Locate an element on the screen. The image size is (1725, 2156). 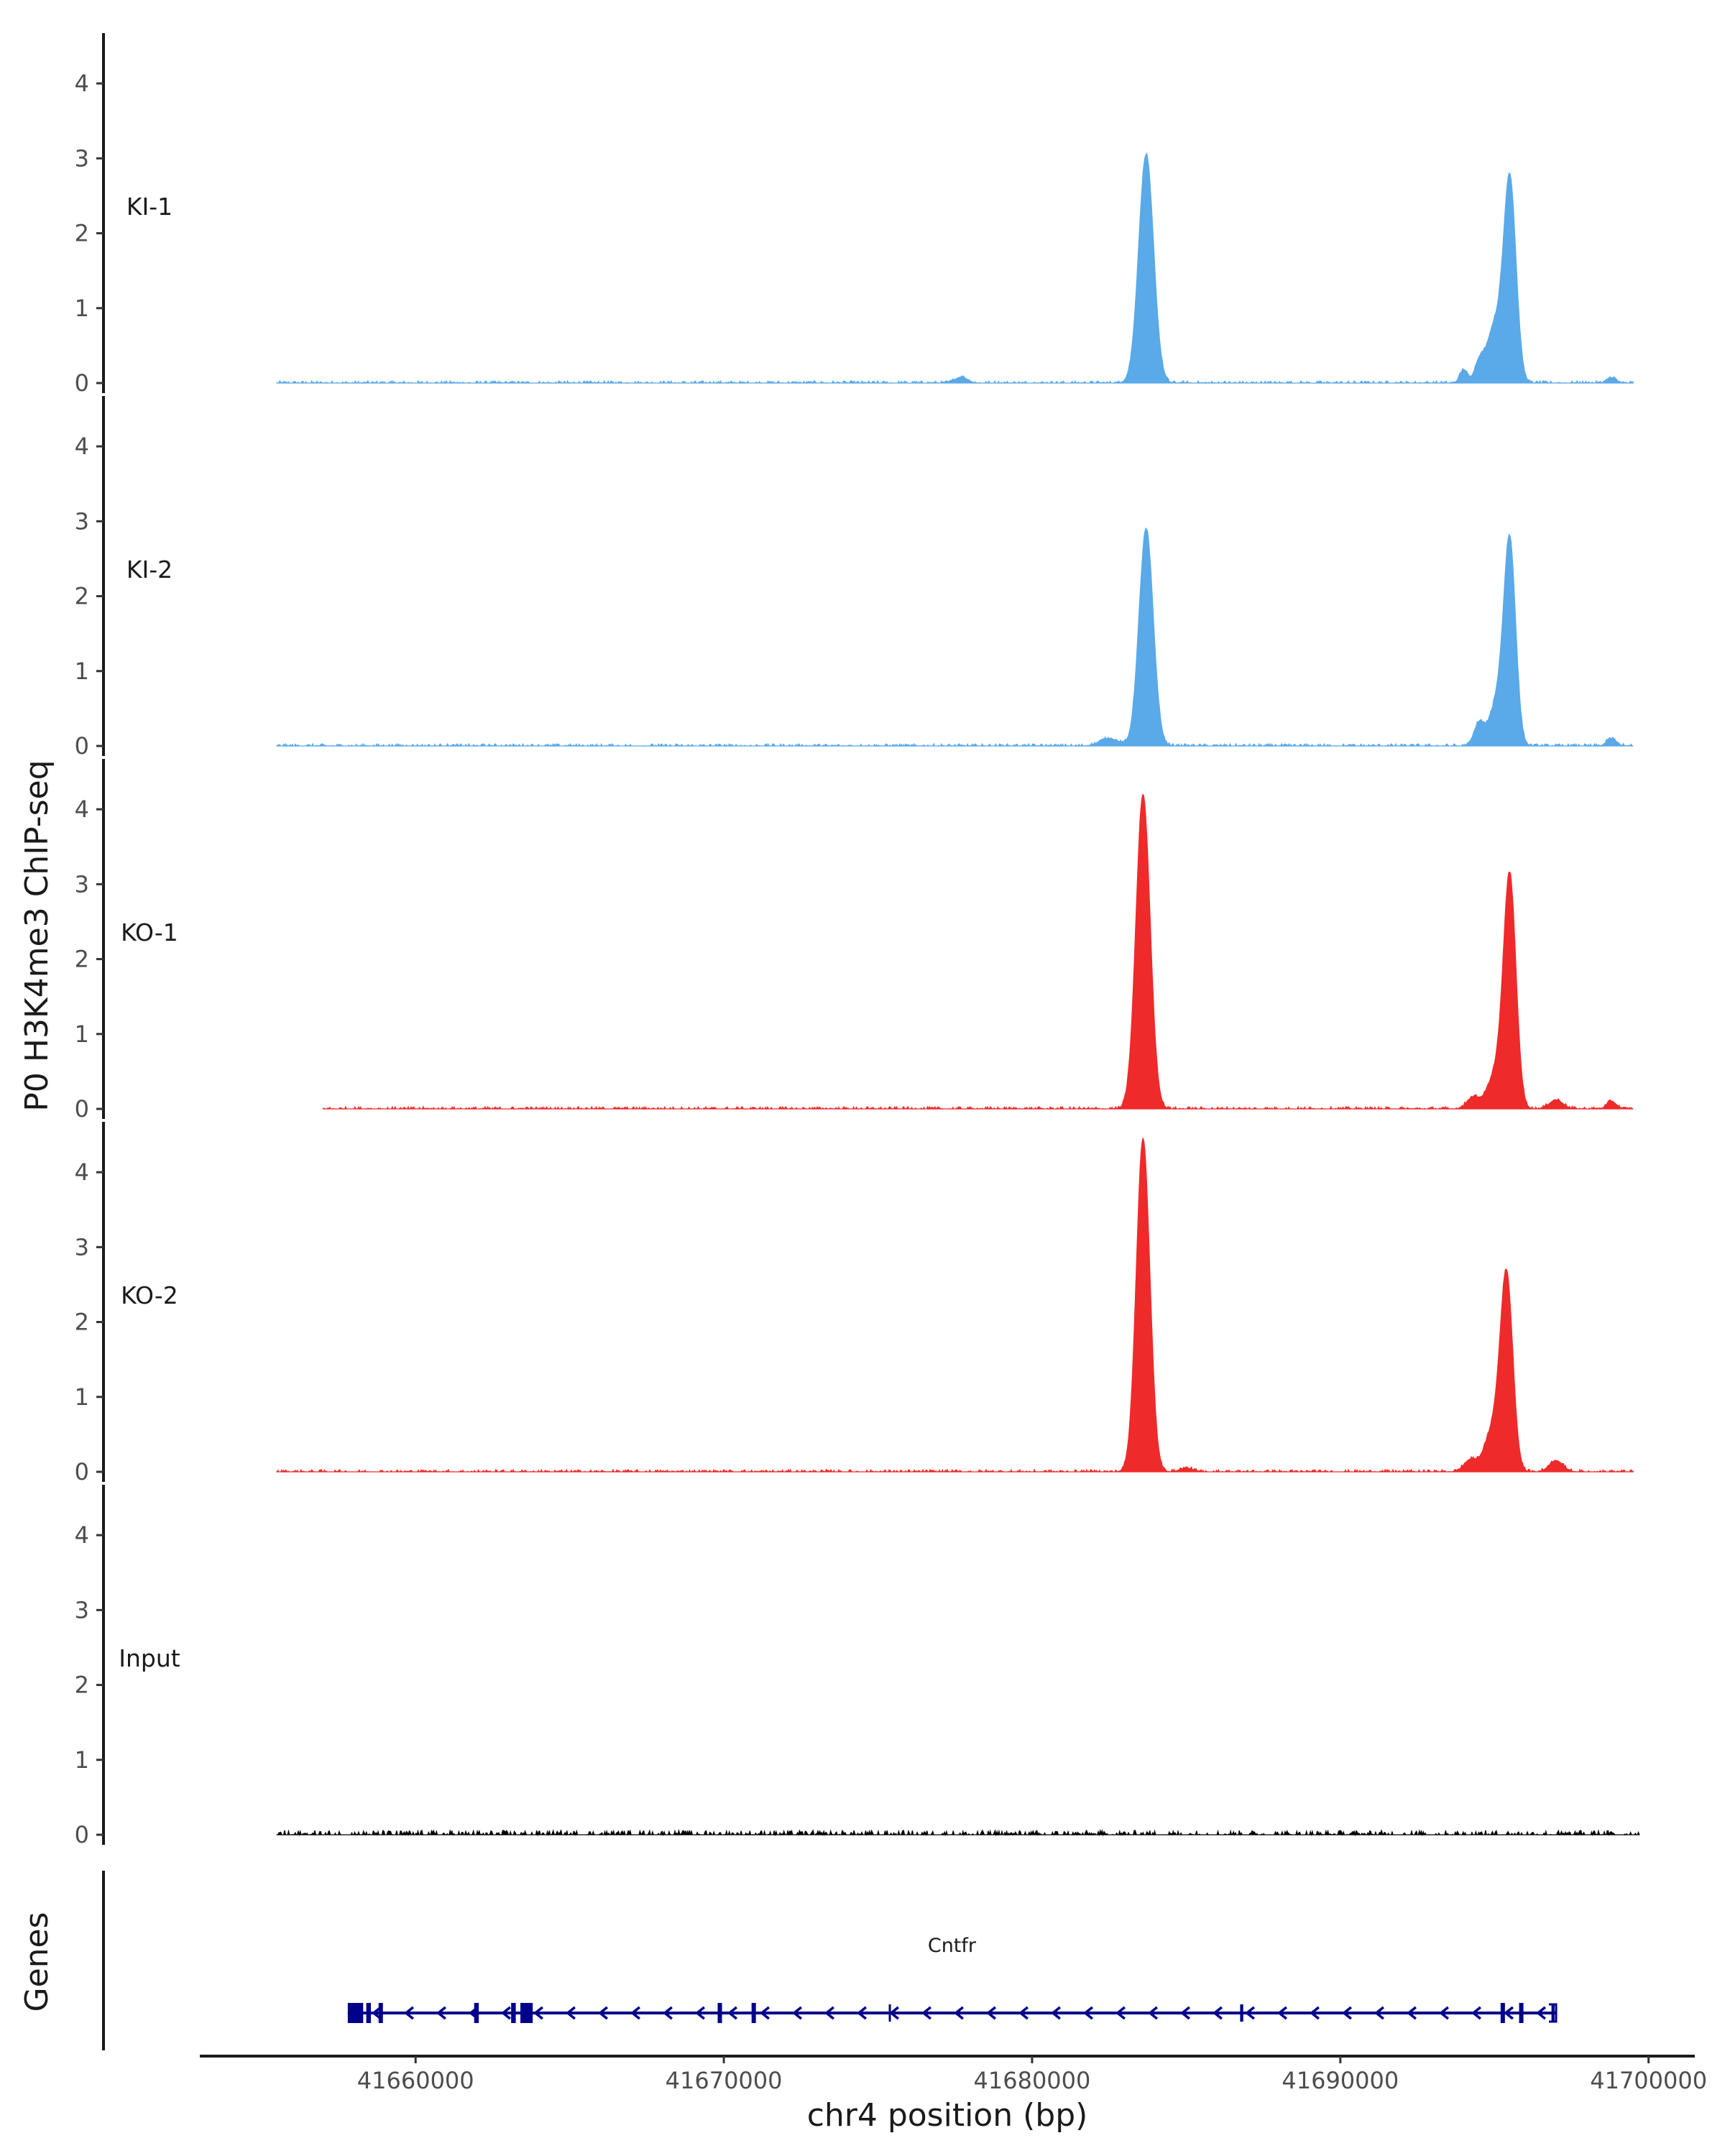
track-label: KI-1 is located at coordinates (149, 207).